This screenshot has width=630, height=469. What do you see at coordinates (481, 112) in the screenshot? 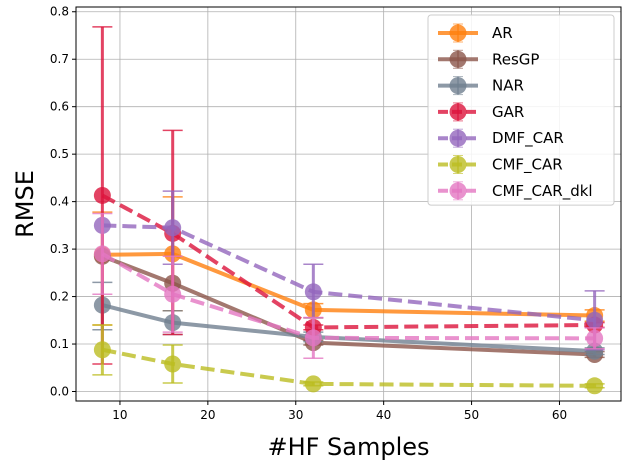
I see `legend-entry: GAR` at bounding box center [481, 112].